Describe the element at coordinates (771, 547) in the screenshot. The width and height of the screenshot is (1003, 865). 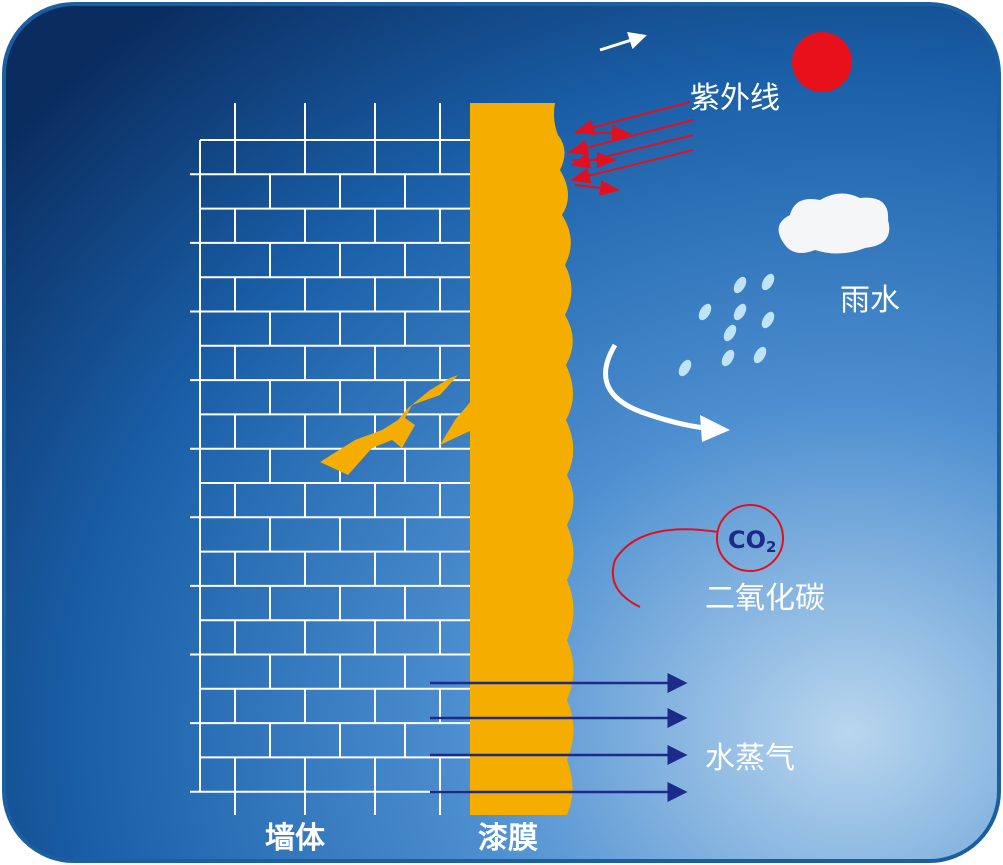
I see `co2-sub: 2` at that location.